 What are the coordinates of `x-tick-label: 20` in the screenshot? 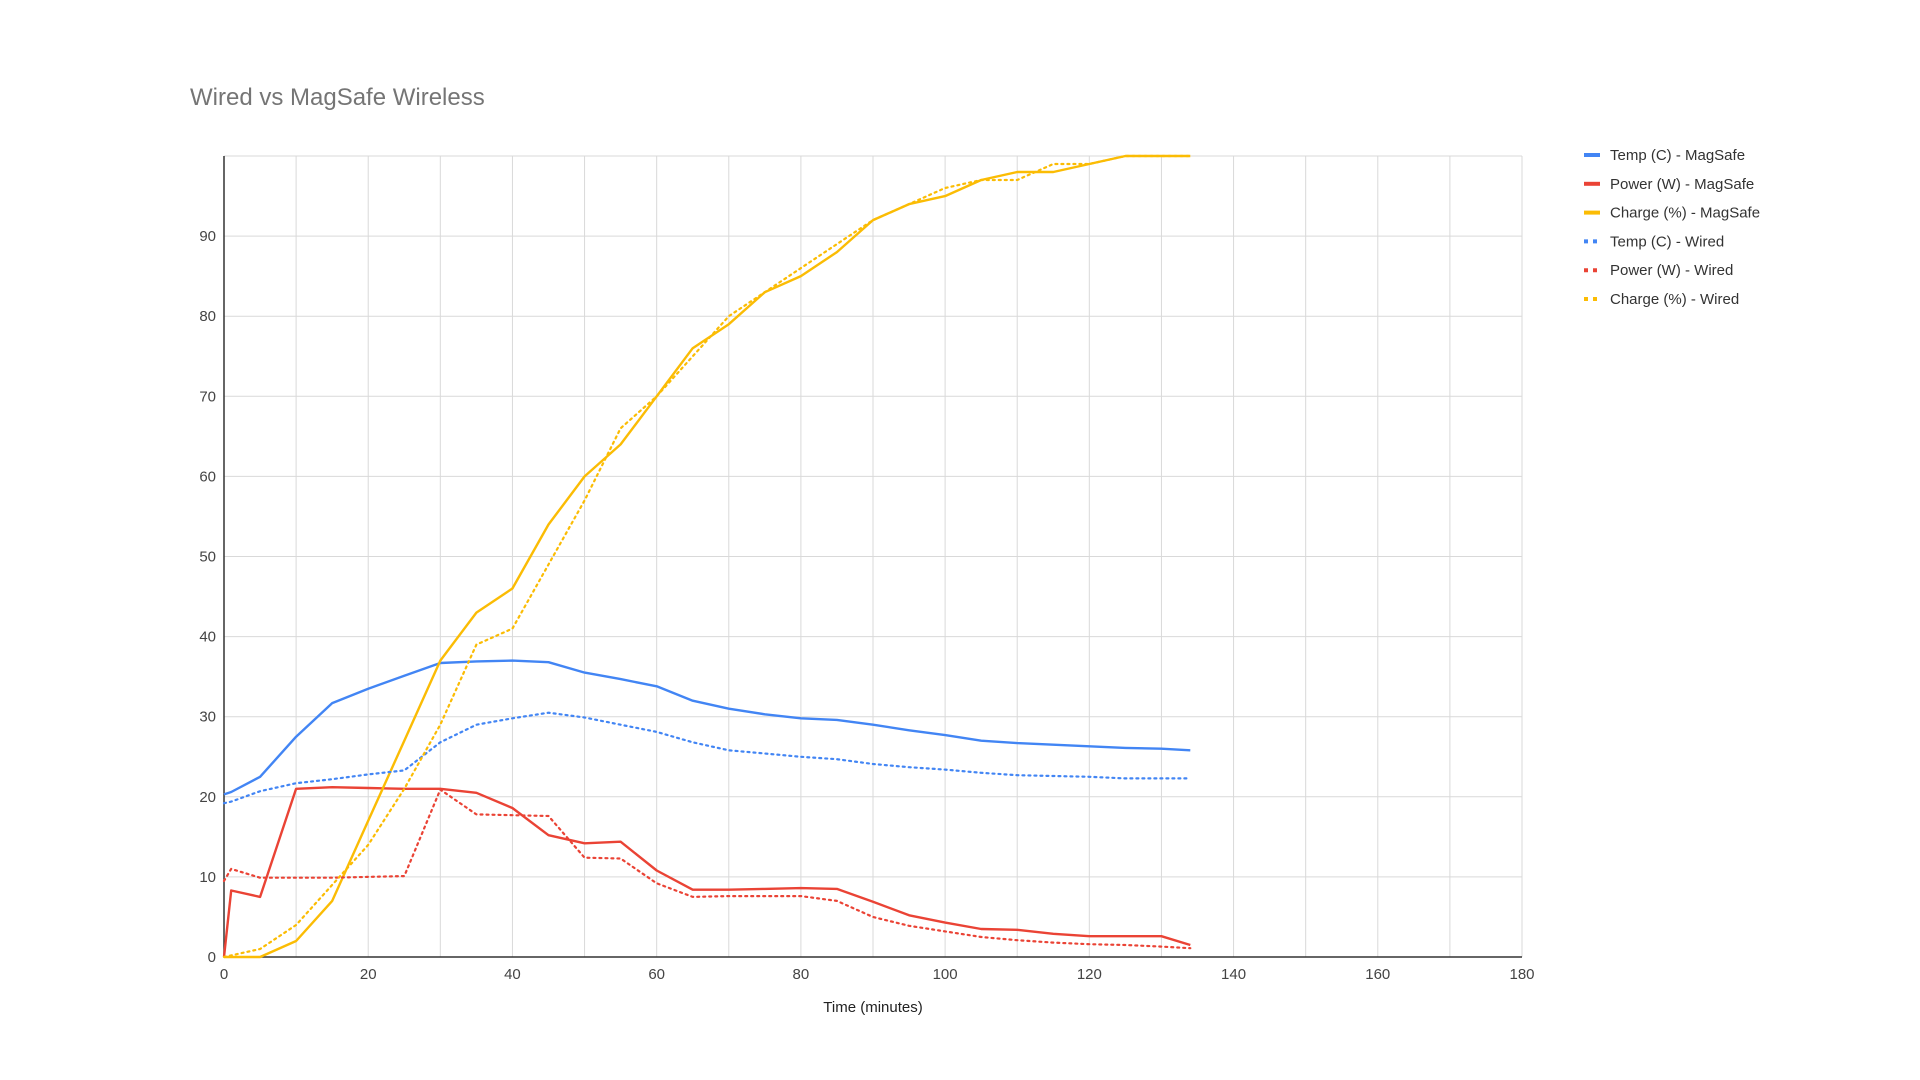 It's located at (368, 974).